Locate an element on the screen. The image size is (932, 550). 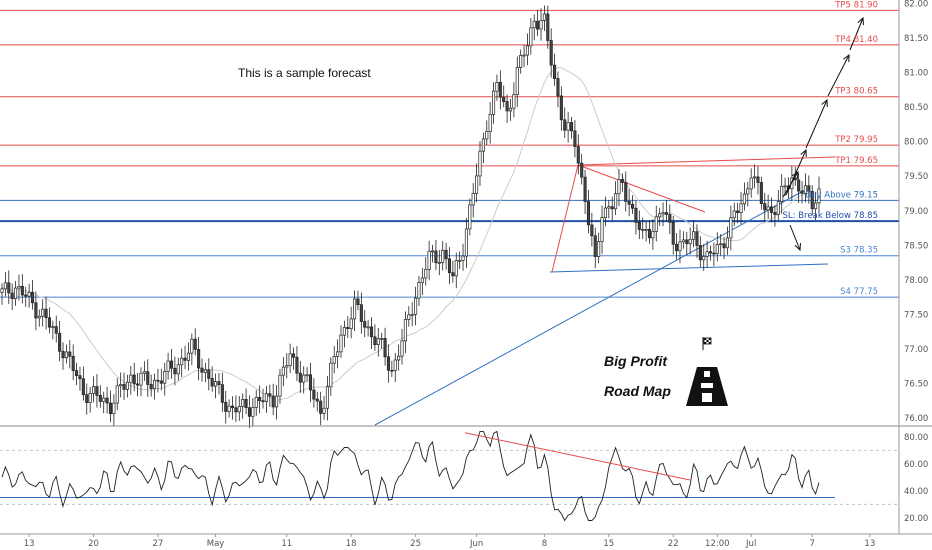
level-label-6: SL: Break Below 78.85 is located at coordinates (830, 216).